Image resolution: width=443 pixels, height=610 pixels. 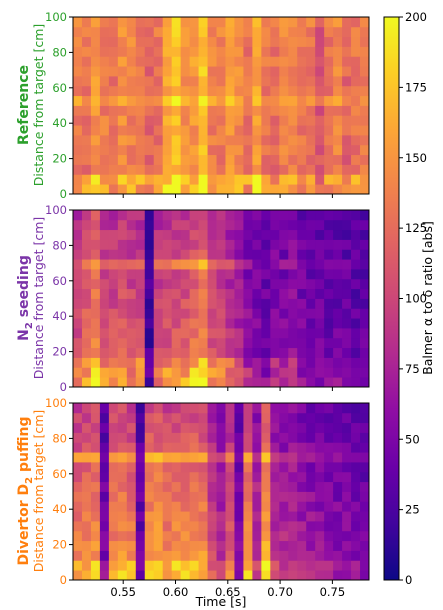 I want to click on y-axis-label-divertor: Distance from target [cm], so click(x=38, y=491).